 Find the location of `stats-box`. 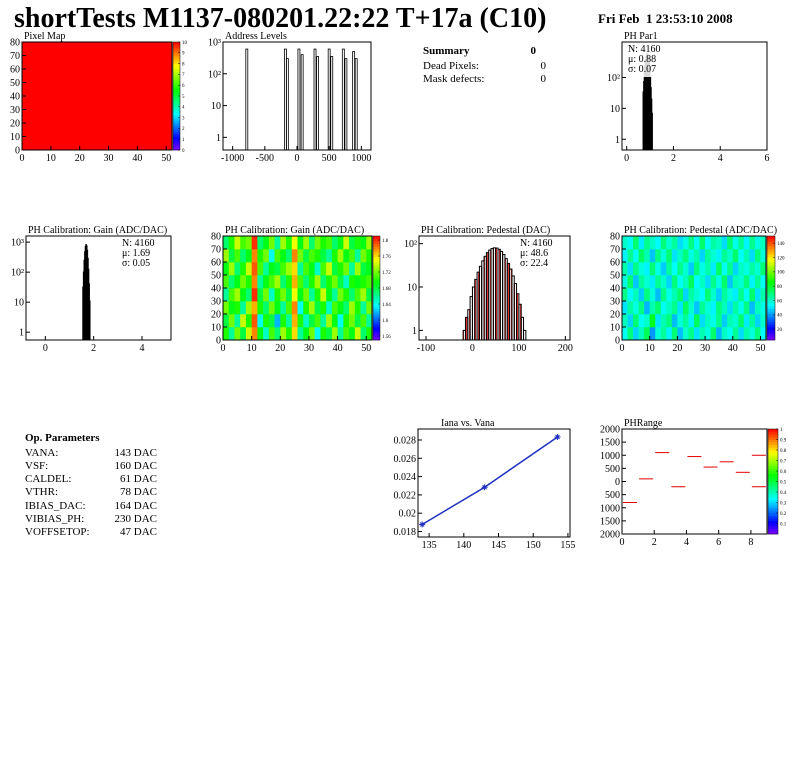

stats-box is located at coordinates (141, 254).